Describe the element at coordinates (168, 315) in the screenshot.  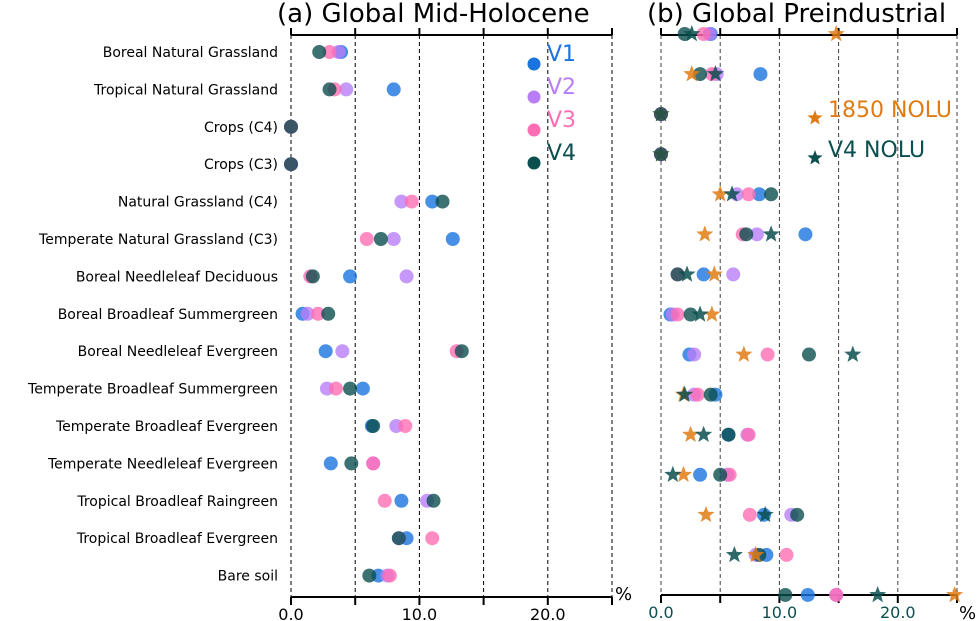
I see `category-label: Boreal Broadleaf Summergreen` at that location.